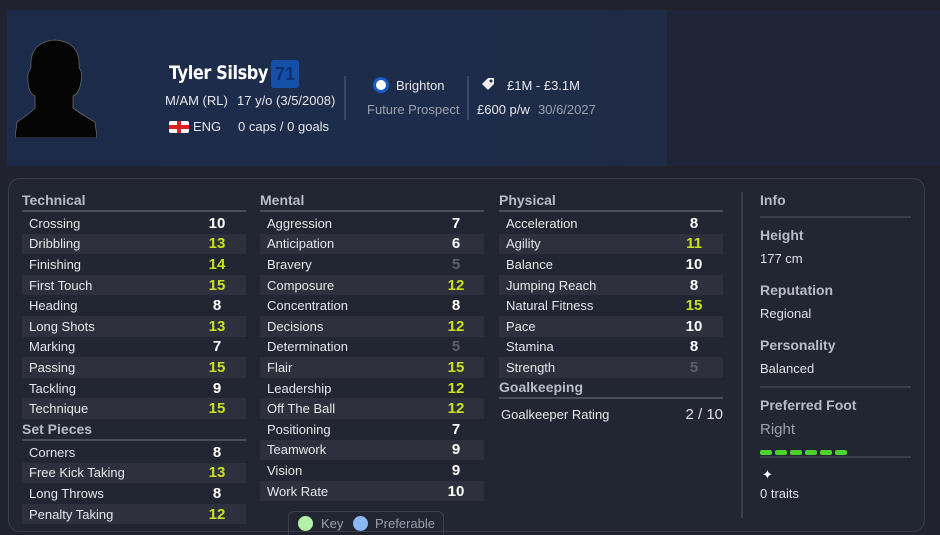  What do you see at coordinates (372, 244) in the screenshot?
I see `attribute-row: Anticipation 6` at bounding box center [372, 244].